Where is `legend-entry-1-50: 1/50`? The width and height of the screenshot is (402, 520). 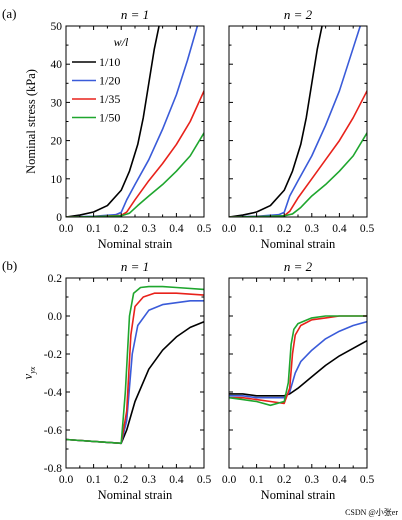
legend-entry-1-50: 1/50 is located at coordinates (109, 118).